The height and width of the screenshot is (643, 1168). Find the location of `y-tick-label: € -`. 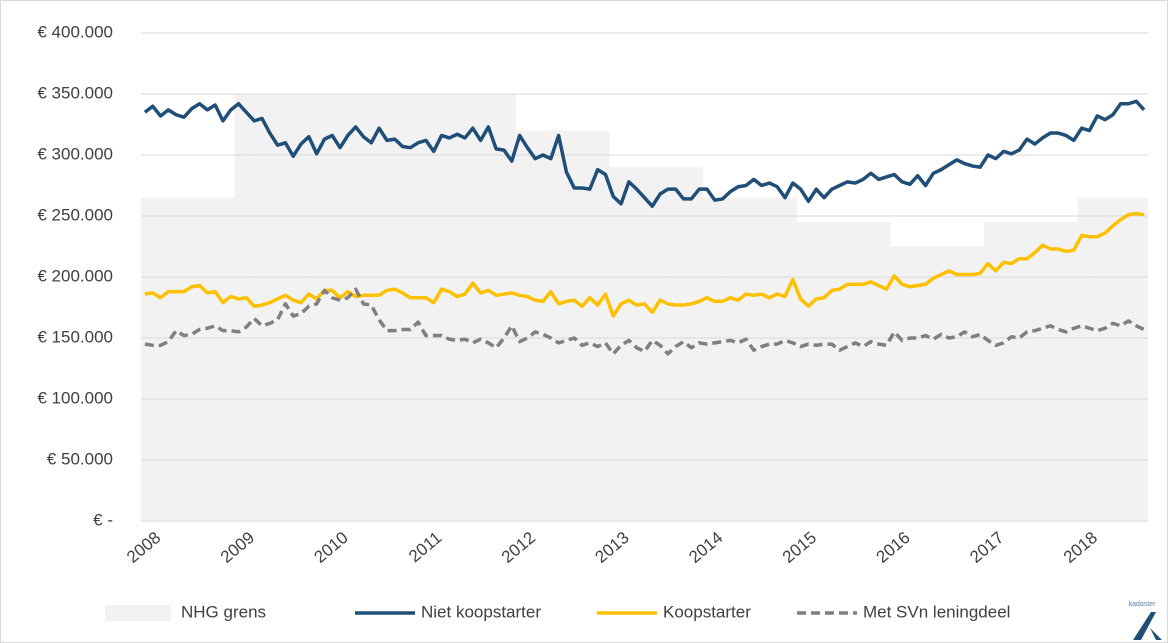

y-tick-label: € - is located at coordinates (103, 519).